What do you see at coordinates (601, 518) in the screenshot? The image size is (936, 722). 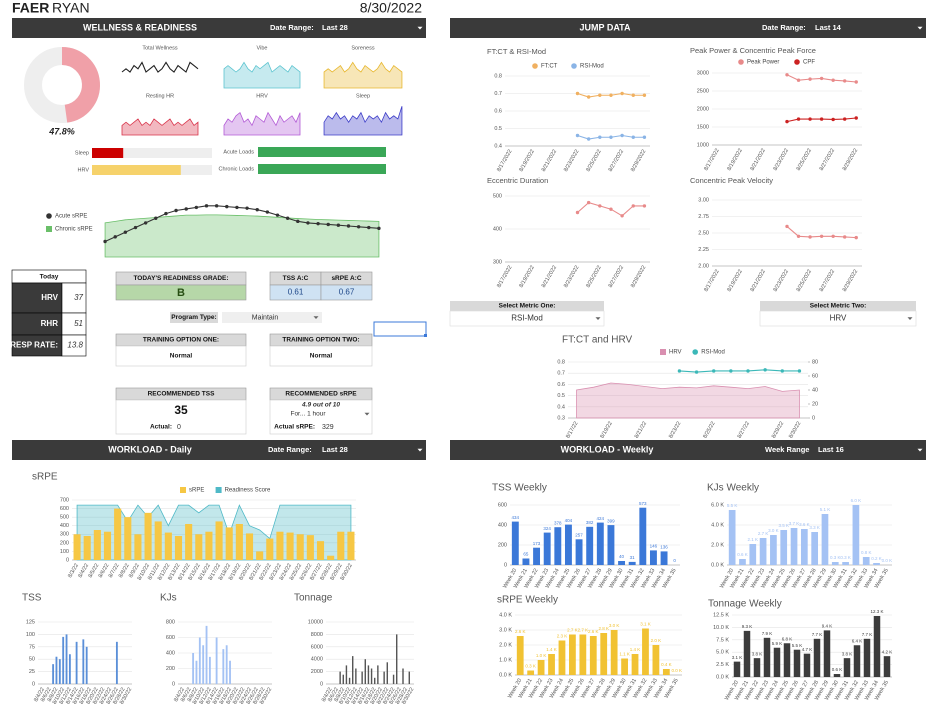 I see `data-label: 424` at bounding box center [601, 518].